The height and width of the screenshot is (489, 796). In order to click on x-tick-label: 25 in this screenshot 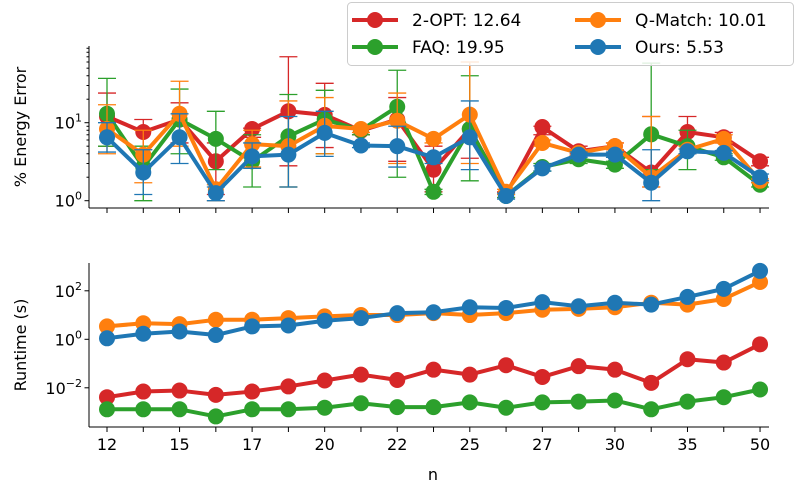, I will do `click(470, 444)`.